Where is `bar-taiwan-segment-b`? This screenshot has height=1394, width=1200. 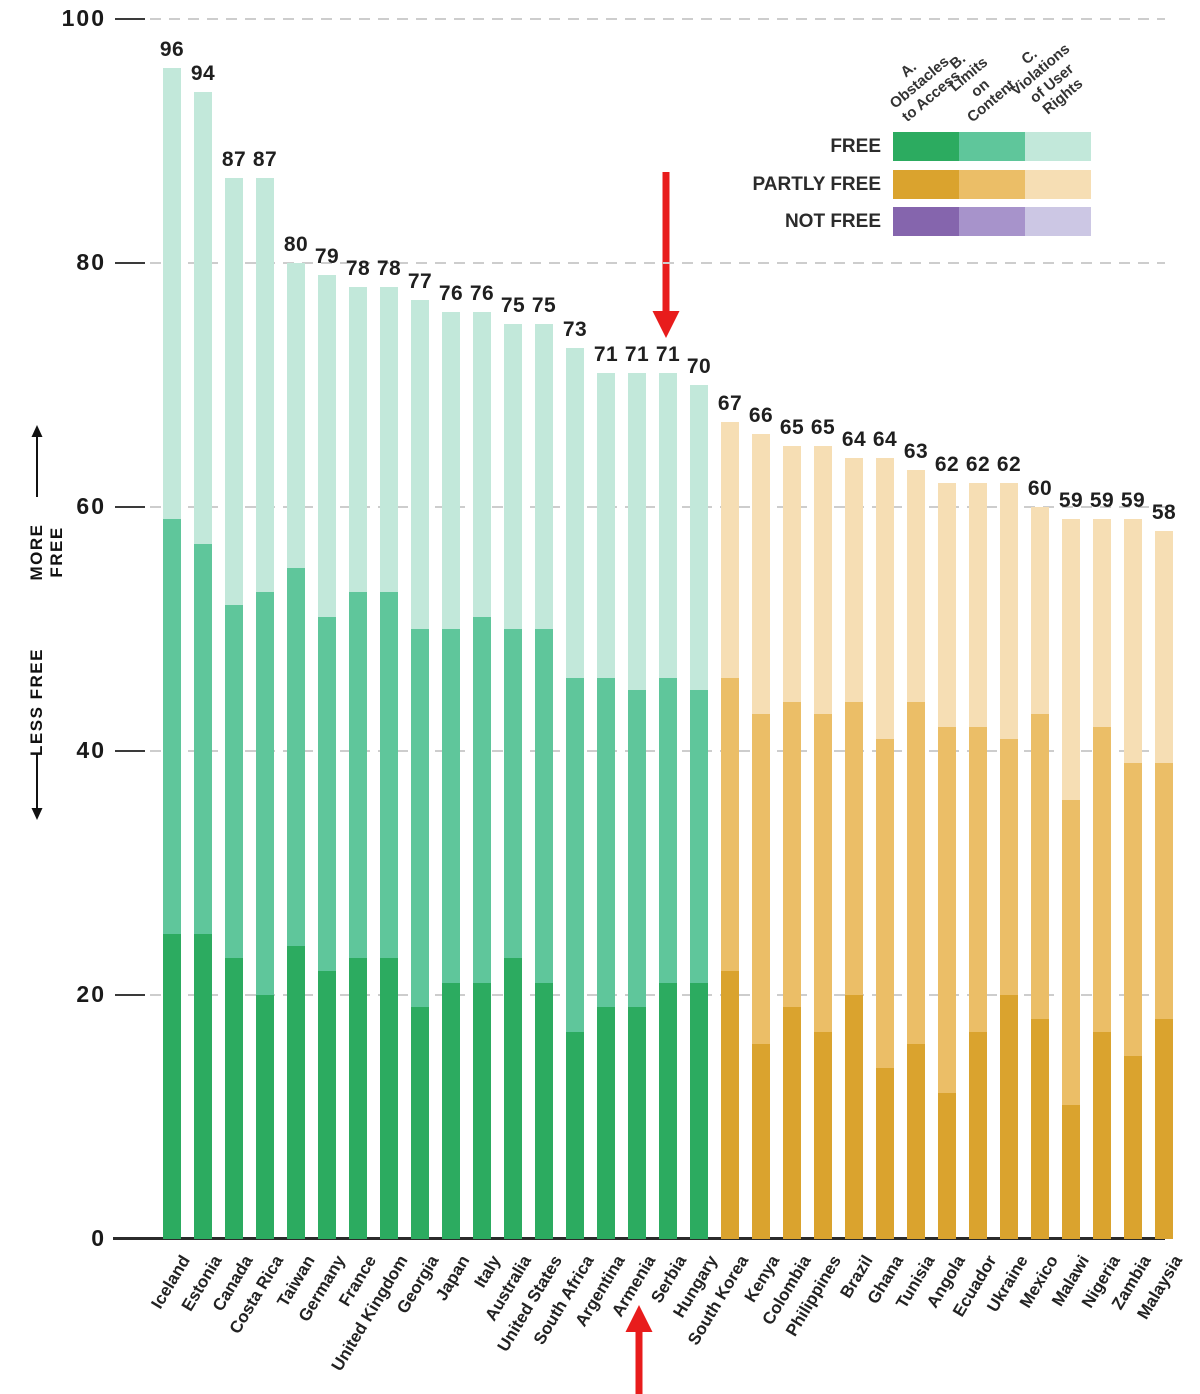 bar-taiwan-segment-b is located at coordinates (296, 757).